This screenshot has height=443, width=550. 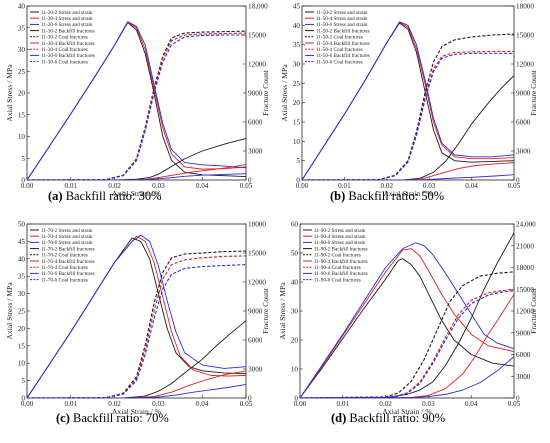 What do you see at coordinates (407, 344) in the screenshot?
I see `series-line-11-90-6-coal-fractures` at bounding box center [407, 344].